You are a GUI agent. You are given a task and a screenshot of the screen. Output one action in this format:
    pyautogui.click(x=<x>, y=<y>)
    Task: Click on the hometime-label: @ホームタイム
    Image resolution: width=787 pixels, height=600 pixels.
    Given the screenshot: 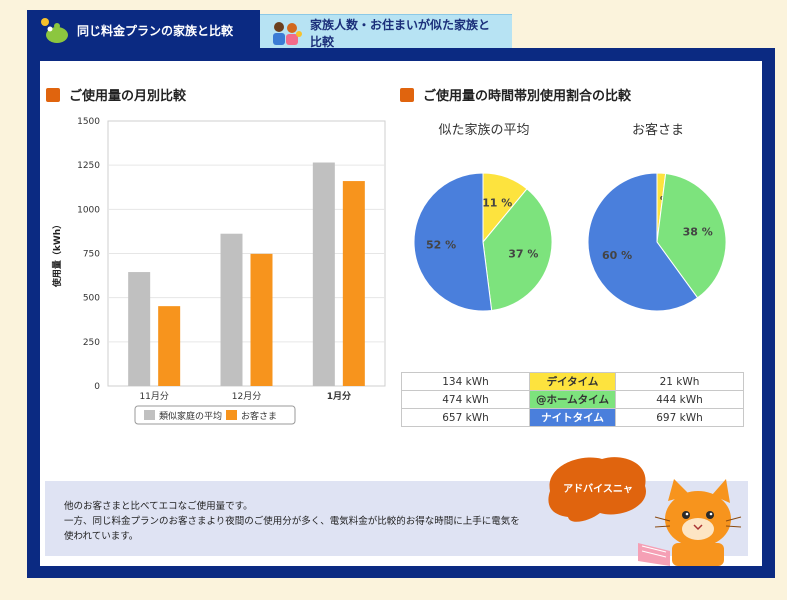 What is the action you would take?
    pyautogui.click(x=572, y=399)
    